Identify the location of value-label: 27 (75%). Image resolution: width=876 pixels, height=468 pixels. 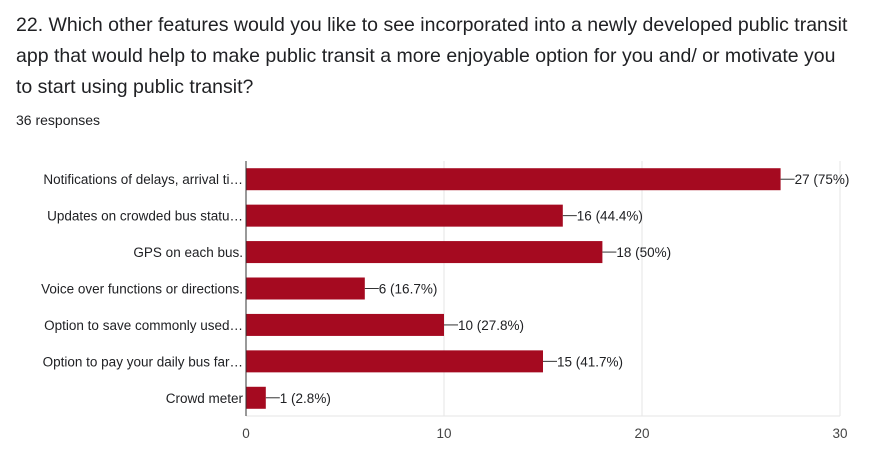
(822, 179).